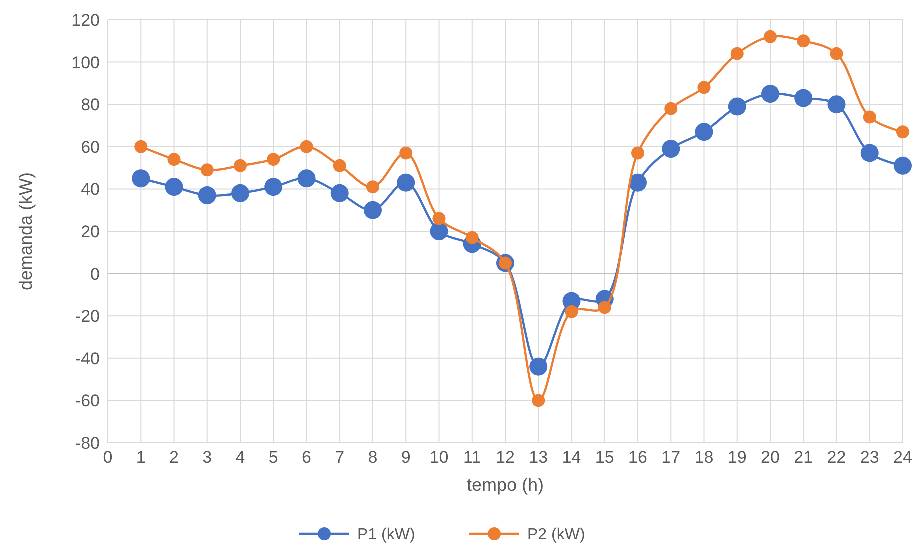 Image resolution: width=919 pixels, height=550 pixels. What do you see at coordinates (387, 535) in the screenshot?
I see `legend-label: P1 (kW)` at bounding box center [387, 535].